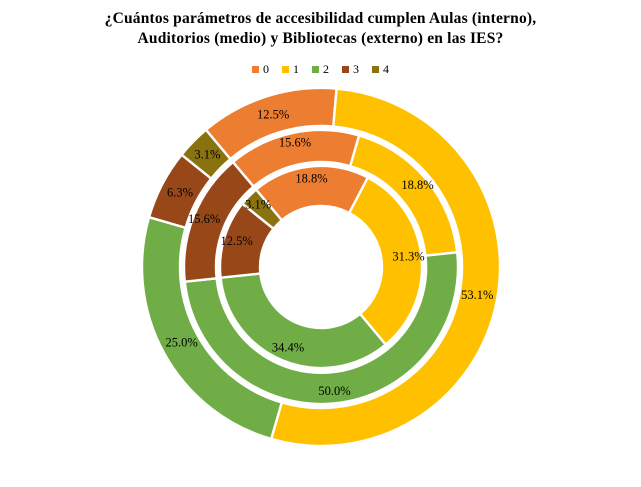 The image size is (641, 487). What do you see at coordinates (334, 391) in the screenshot?
I see `data-label-middle-cat2: 50.0%` at bounding box center [334, 391].